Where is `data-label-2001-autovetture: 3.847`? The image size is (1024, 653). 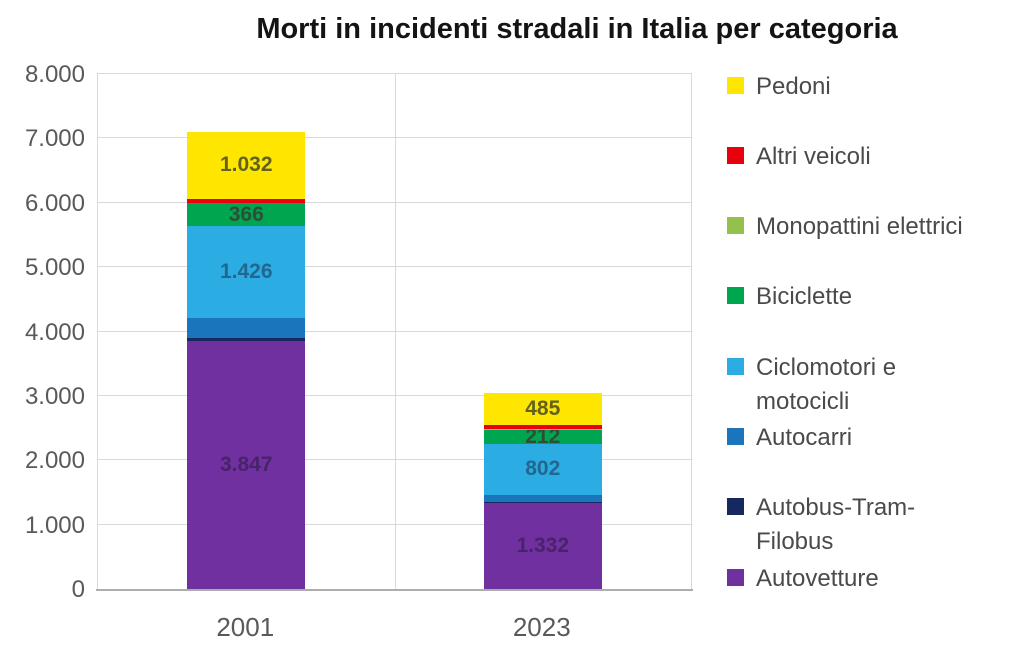
data-label-2001-autovetture: 3.847 is located at coordinates (246, 465).